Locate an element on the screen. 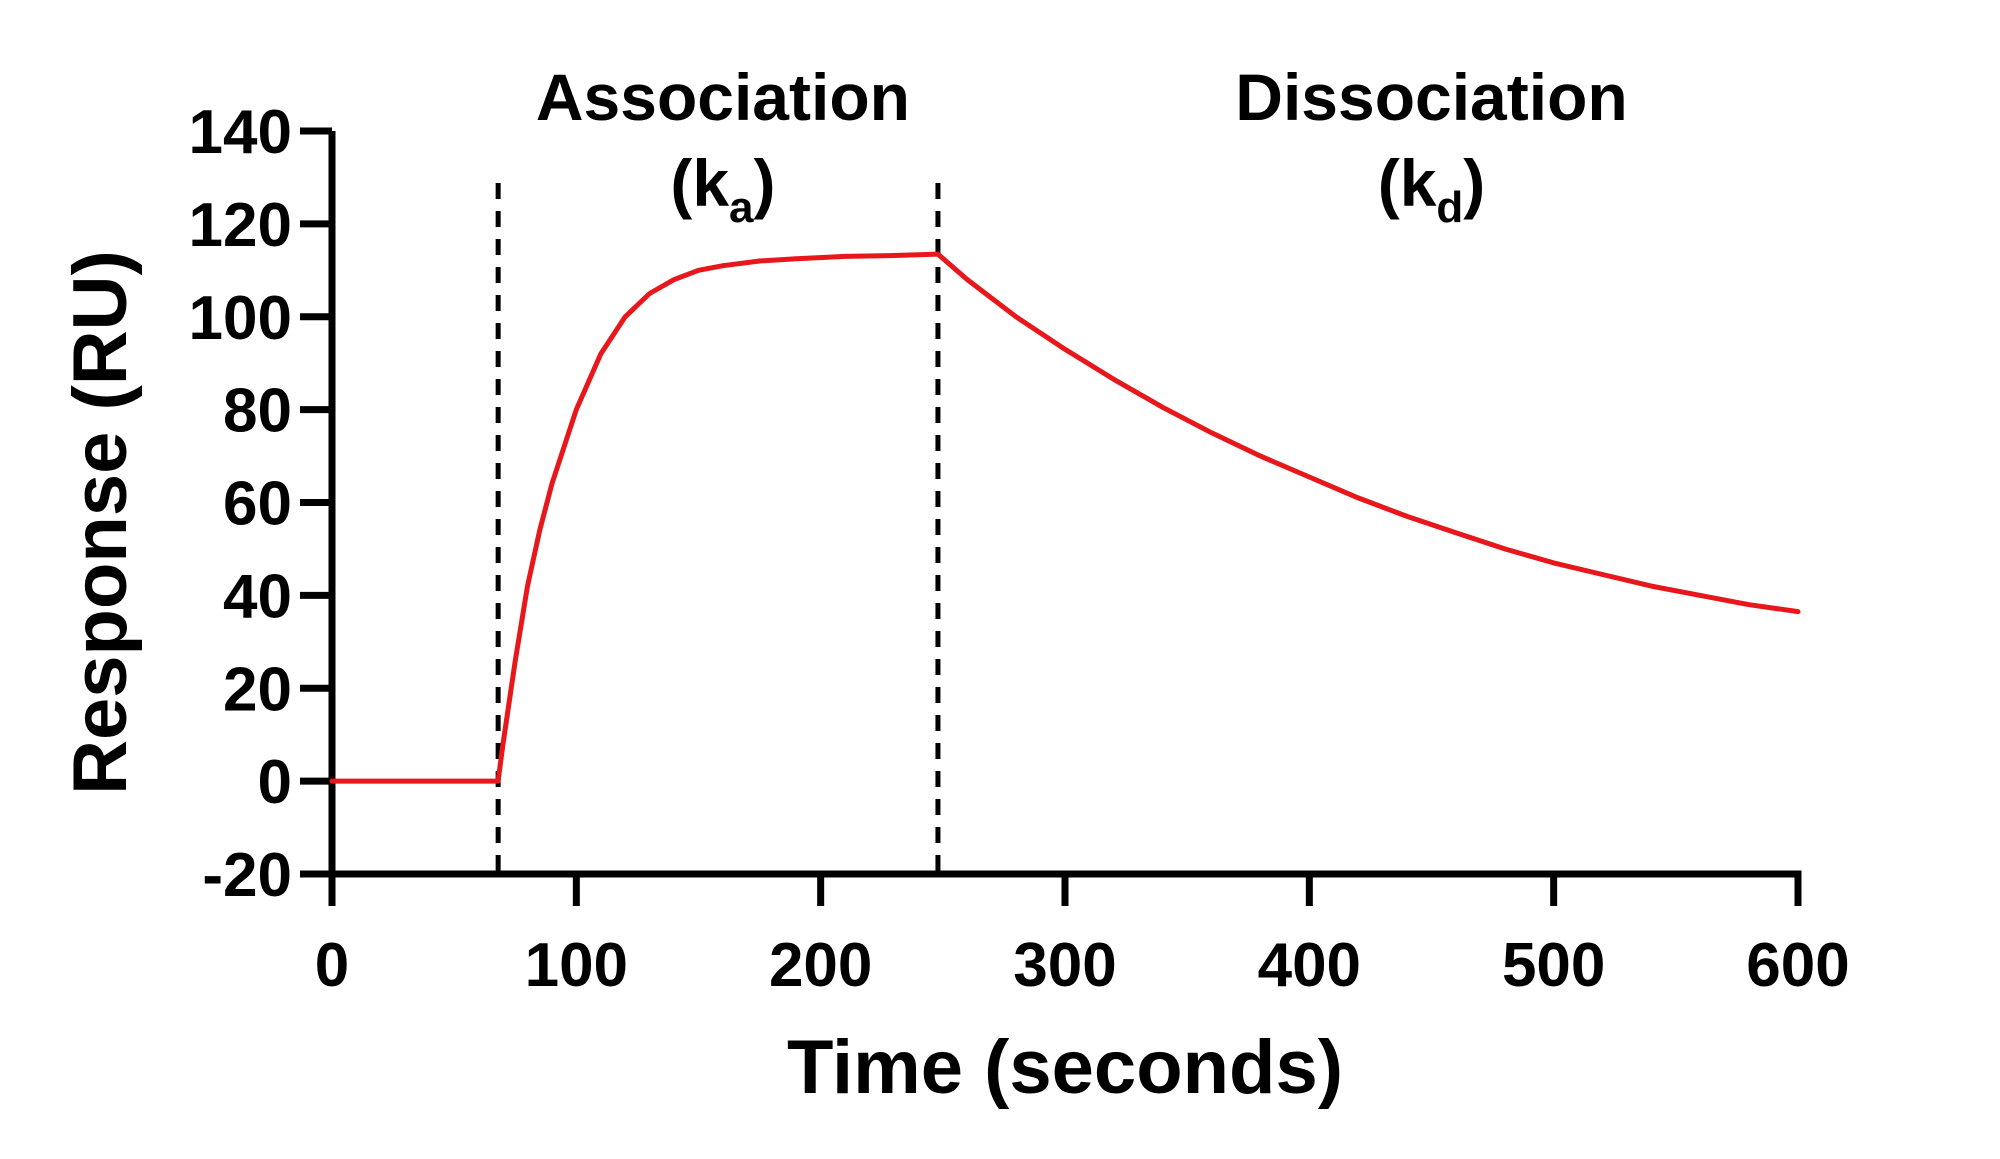  y-axis-ticks: -20 0 20 40 60 80 100 120 140 is located at coordinates (260, 504).